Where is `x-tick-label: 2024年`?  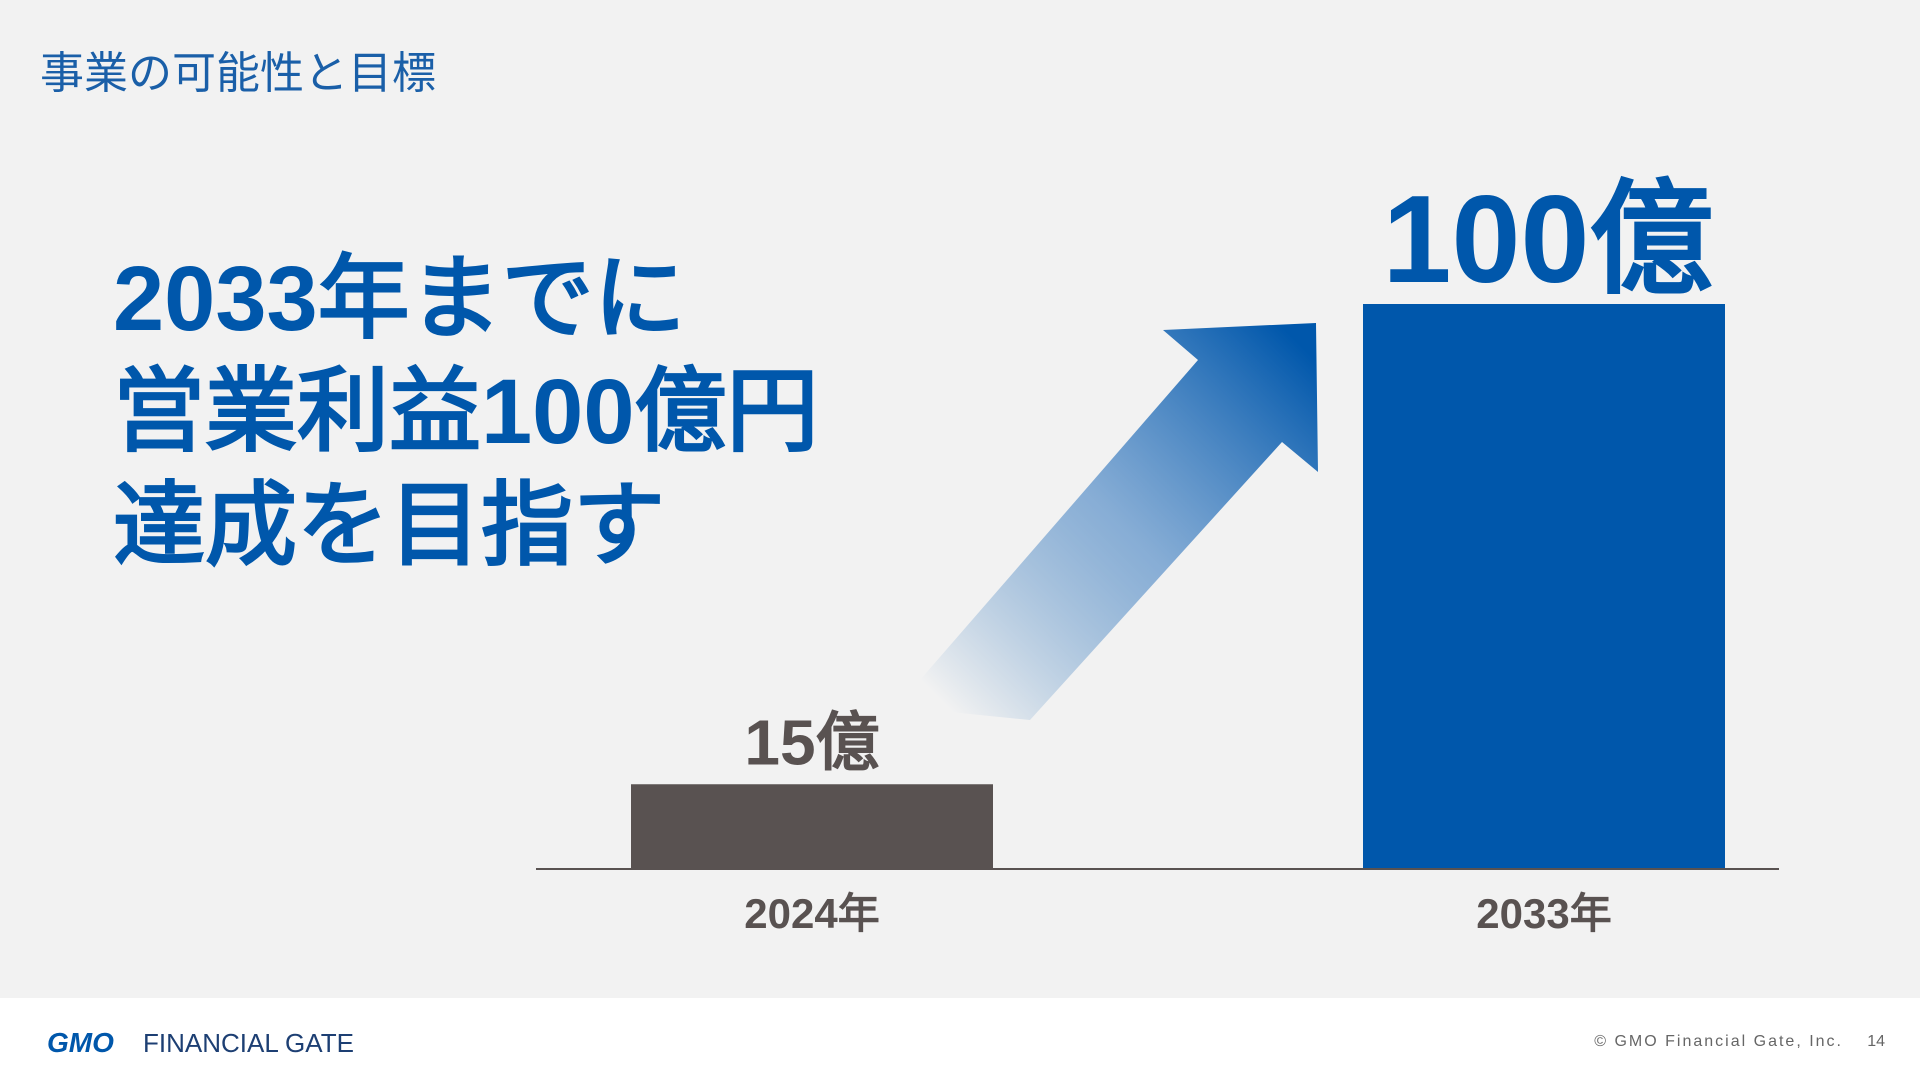 x-tick-label: 2024年 is located at coordinates (811, 913).